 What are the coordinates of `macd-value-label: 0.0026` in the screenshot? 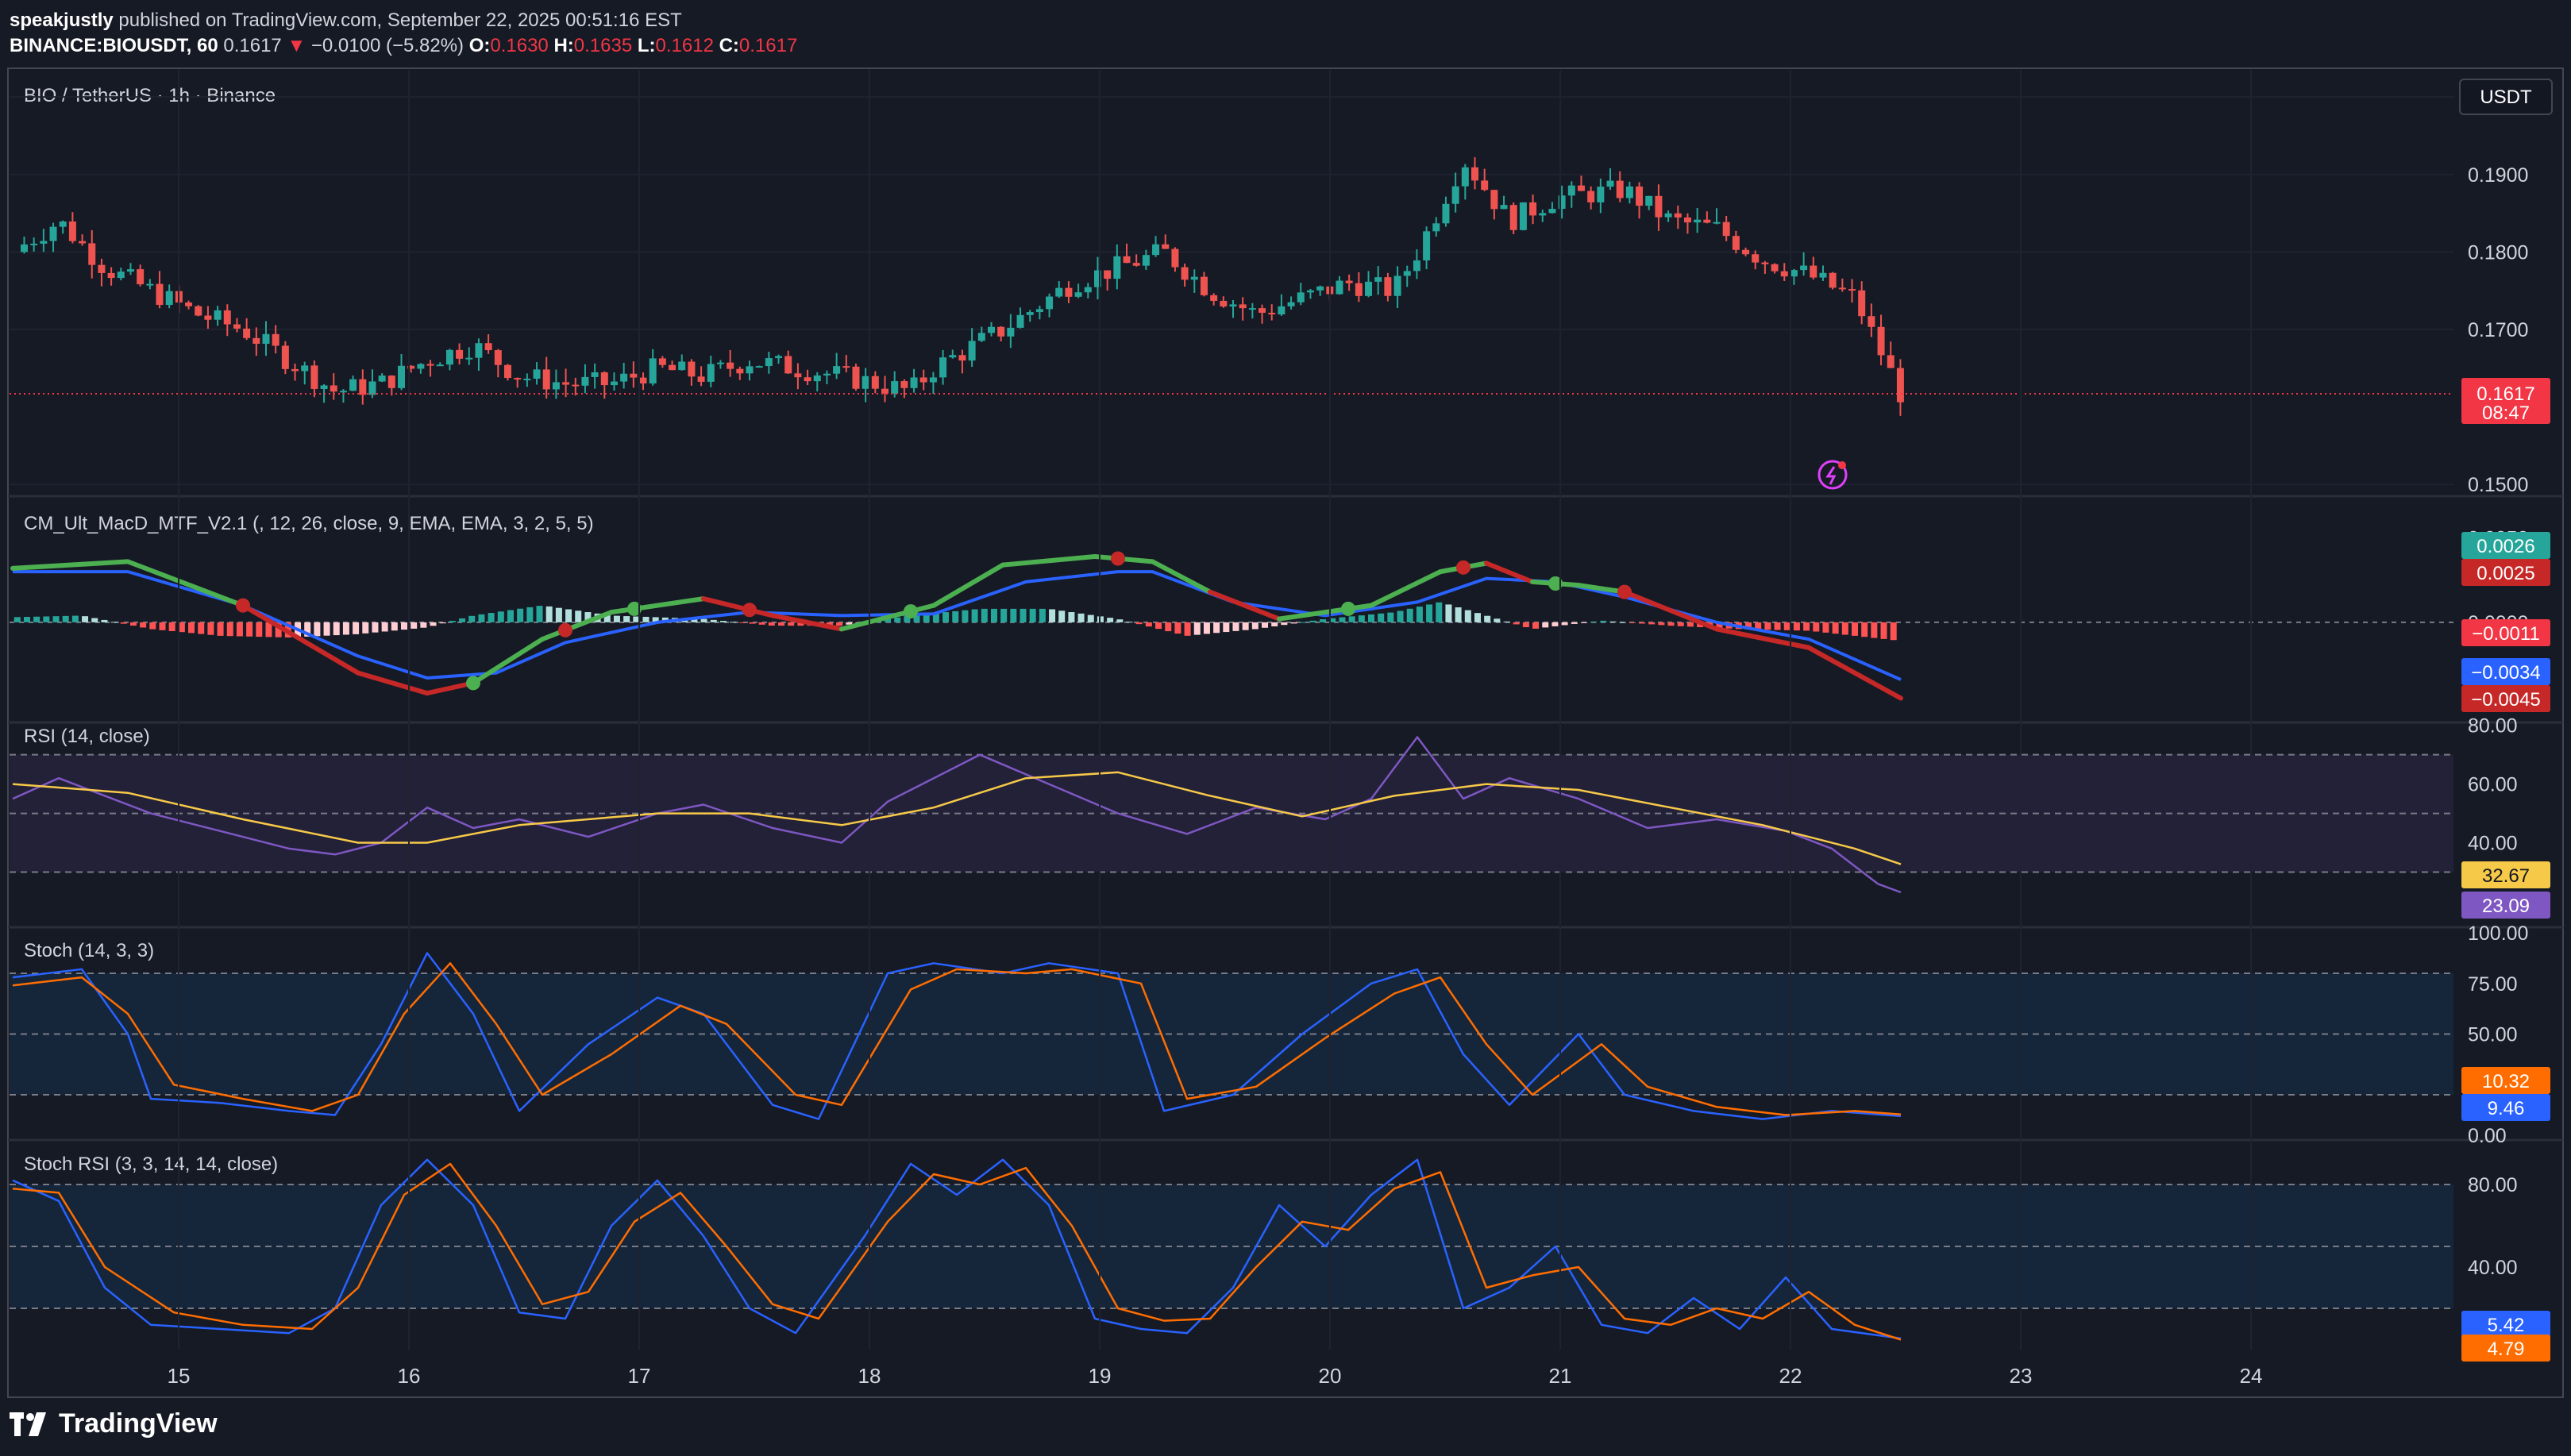 It's located at (2505, 546).